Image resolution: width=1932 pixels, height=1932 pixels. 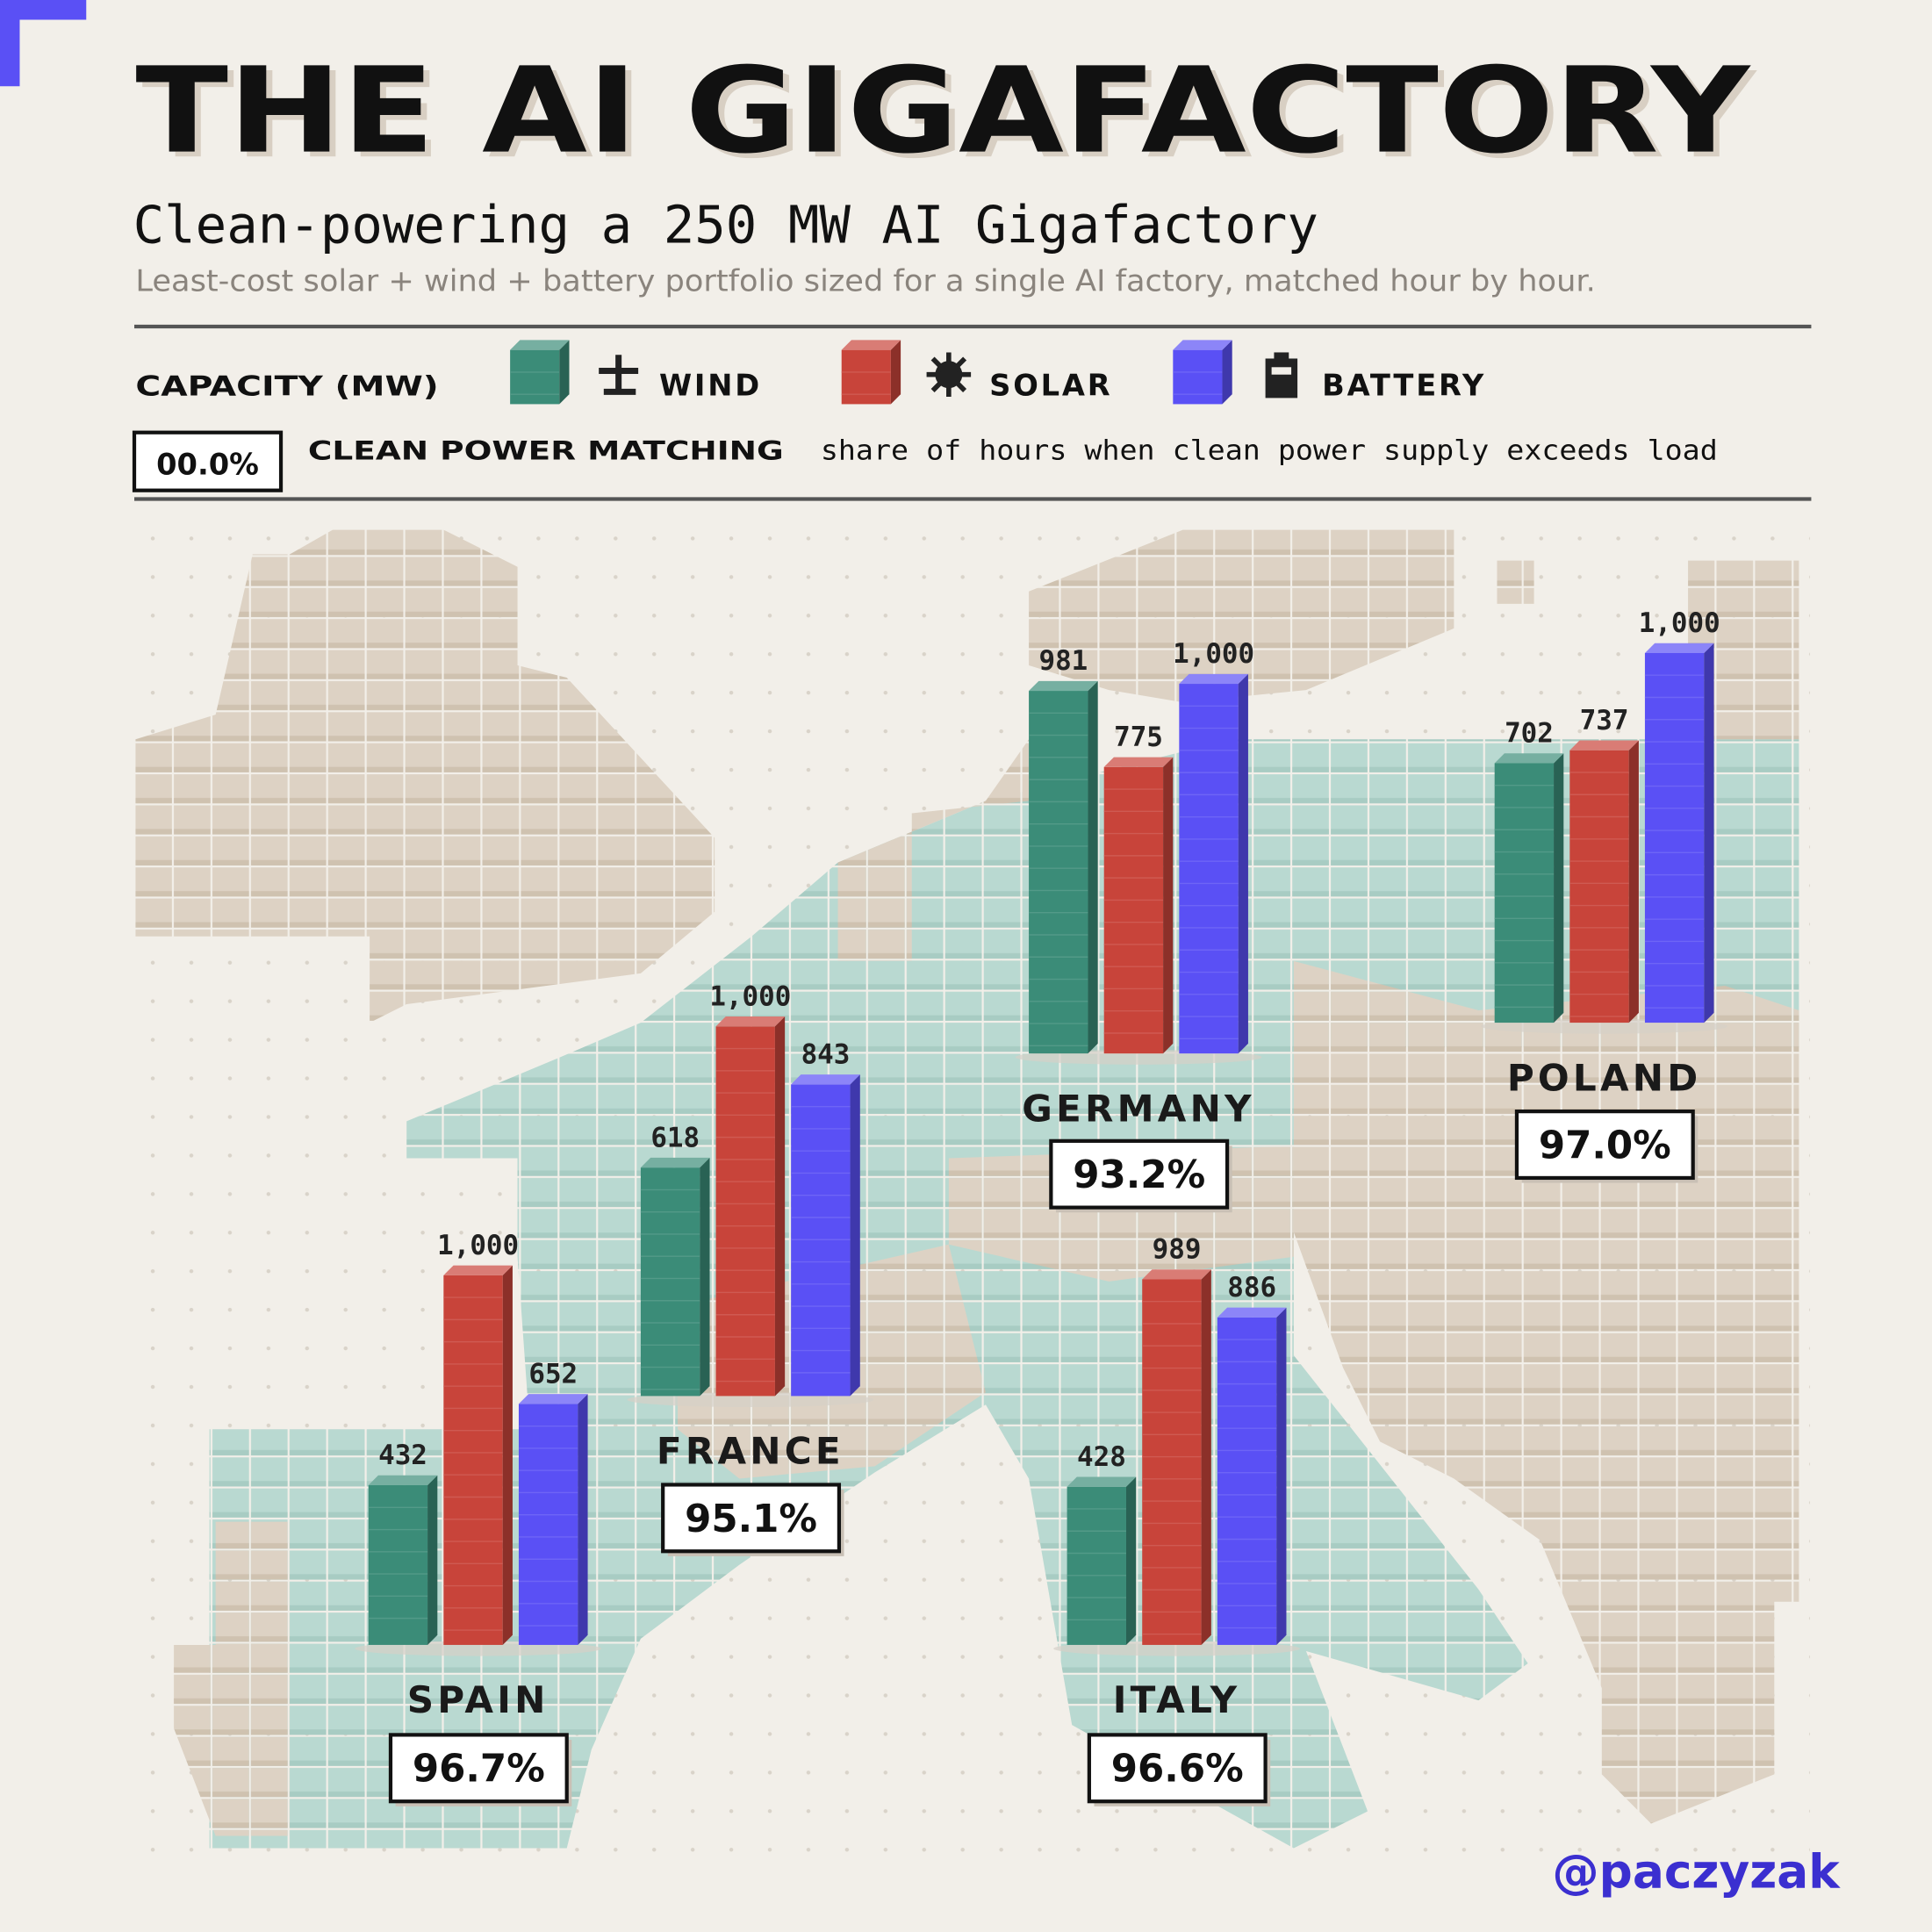 I want to click on legend-label: BATTERY, so click(x=1404, y=386).